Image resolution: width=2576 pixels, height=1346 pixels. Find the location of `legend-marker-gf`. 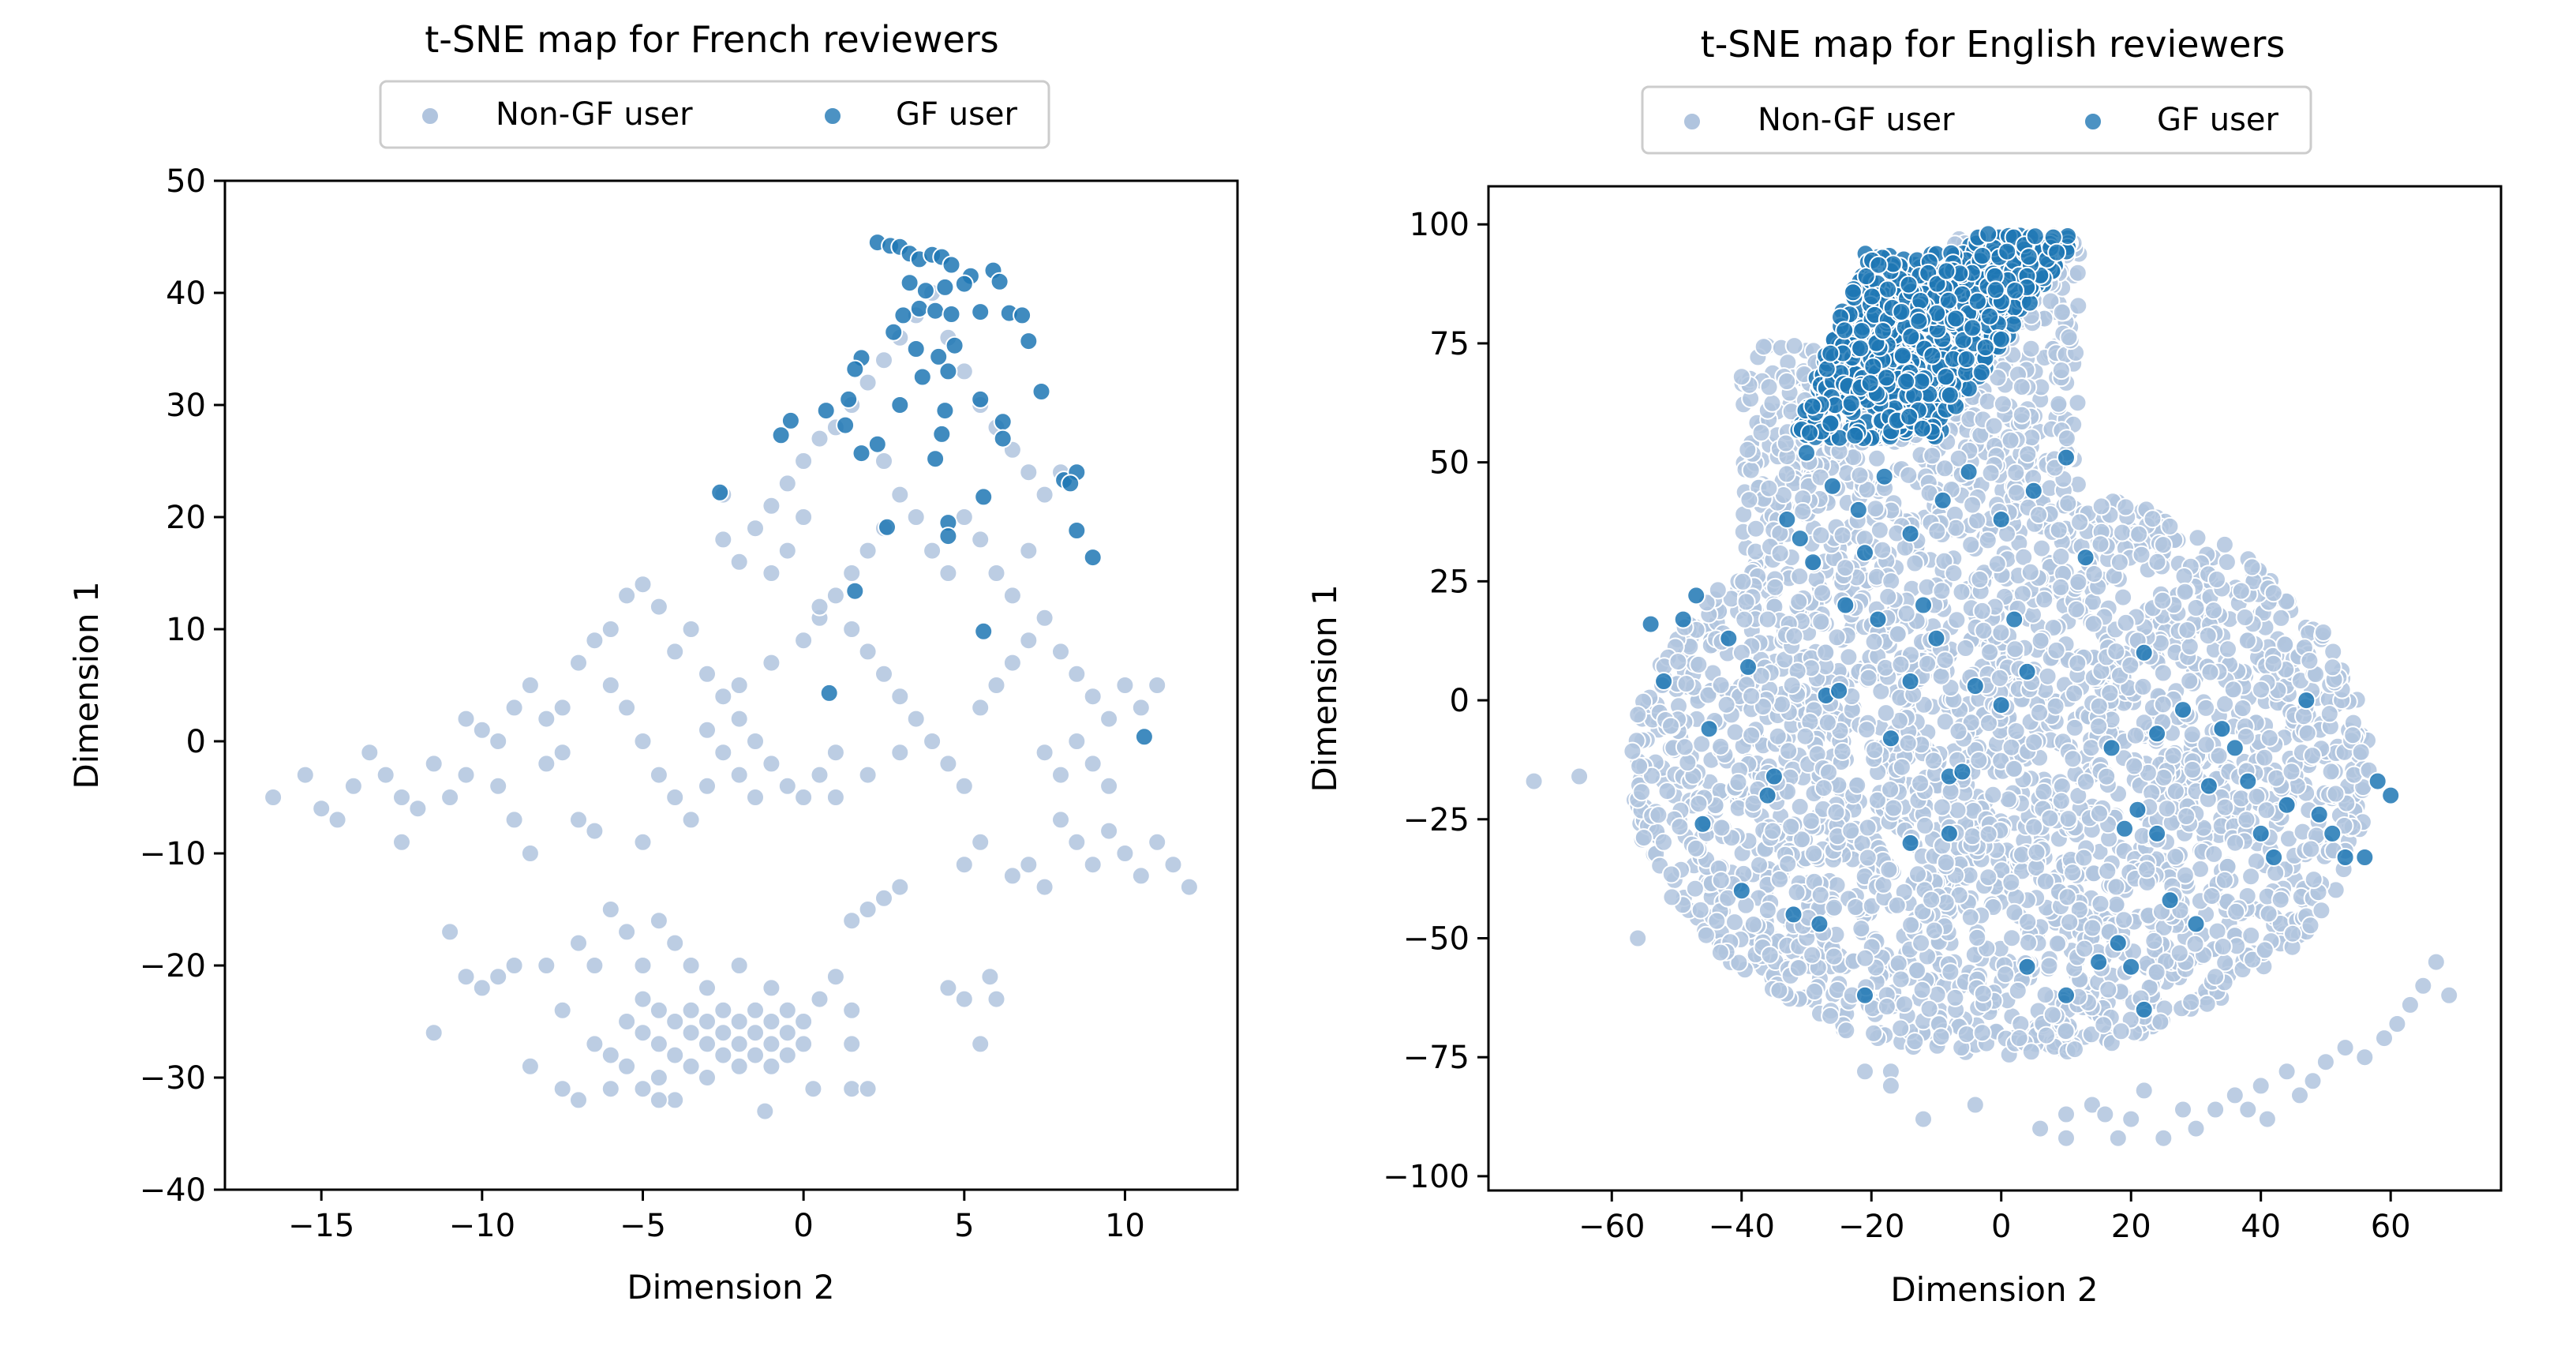

legend-marker-gf is located at coordinates (2093, 121).